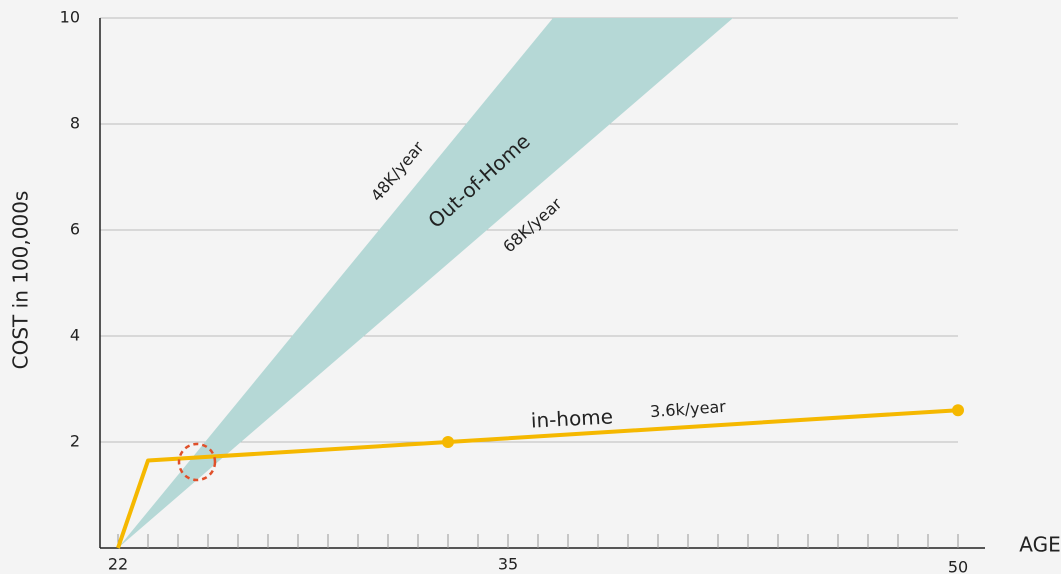 The width and height of the screenshot is (1061, 574). What do you see at coordinates (70, 17) in the screenshot?
I see `y-tick-label: 10` at bounding box center [70, 17].